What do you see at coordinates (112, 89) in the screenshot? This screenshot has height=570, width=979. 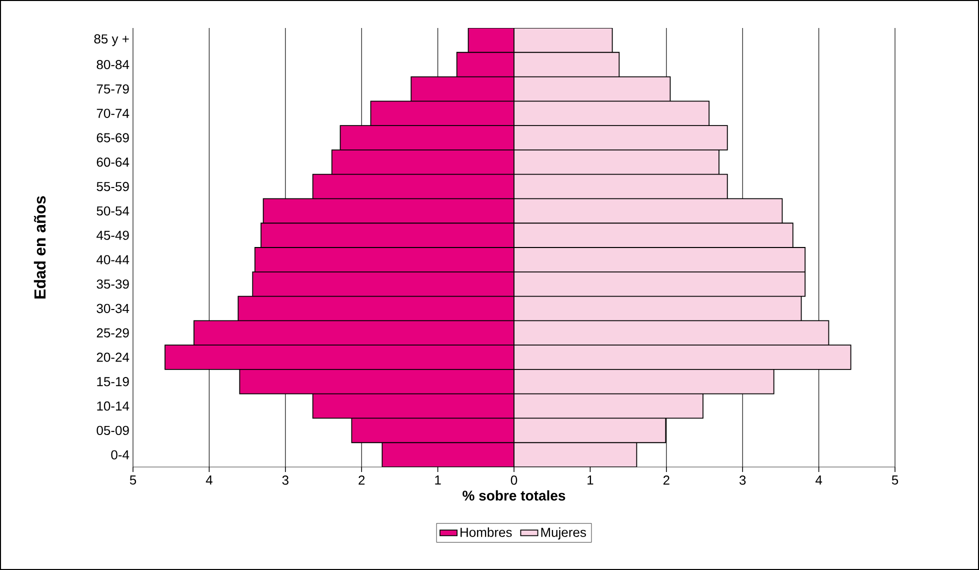 I see `y-tick-label: 75-79` at bounding box center [112, 89].